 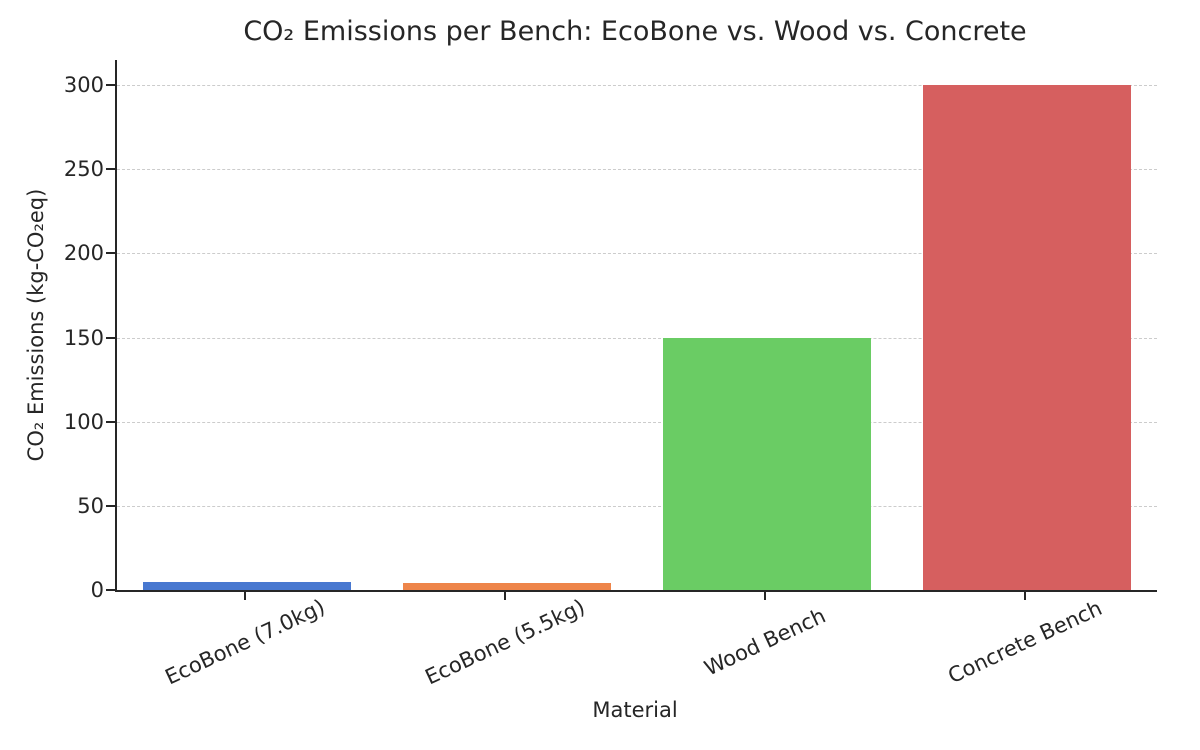 What do you see at coordinates (635, 710) in the screenshot?
I see `x-axis-label: Material` at bounding box center [635, 710].